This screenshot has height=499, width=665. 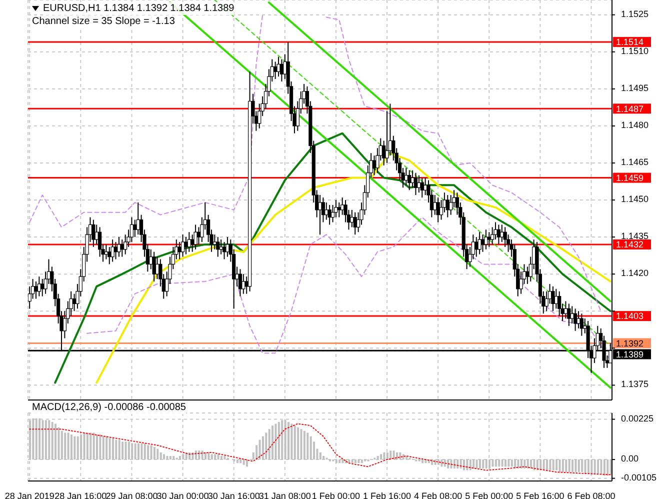 I want to click on x-tick-label: 6 Feb 08:00, so click(x=591, y=495).